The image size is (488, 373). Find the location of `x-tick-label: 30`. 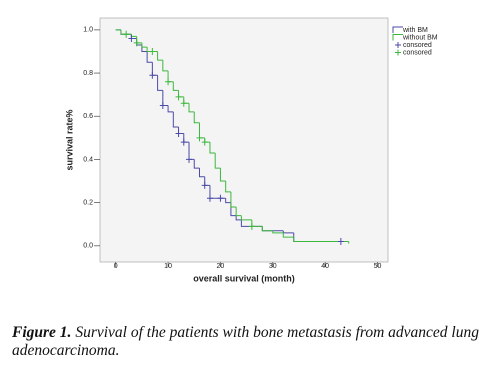

x-tick-label: 30 is located at coordinates (273, 266).